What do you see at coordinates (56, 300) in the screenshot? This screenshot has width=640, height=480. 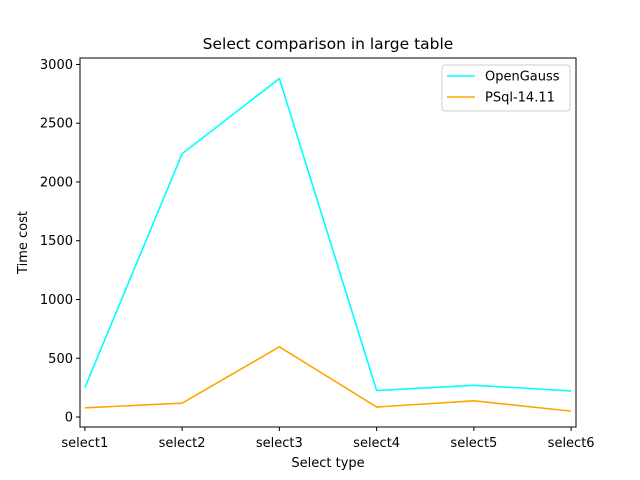 I see `y-tick-label: 1000` at bounding box center [56, 300].